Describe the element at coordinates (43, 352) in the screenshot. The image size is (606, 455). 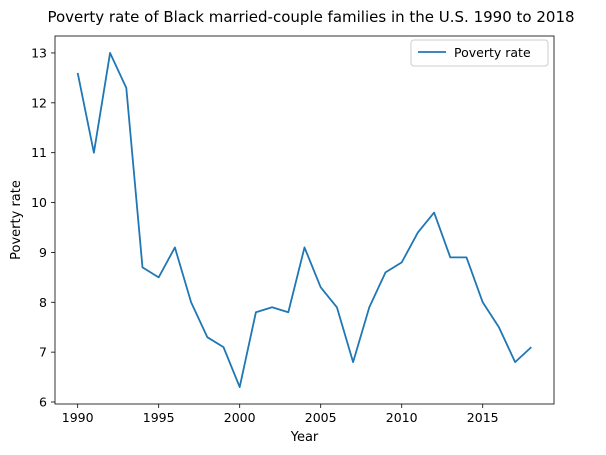
I see `y-tick-label: 7` at that location.